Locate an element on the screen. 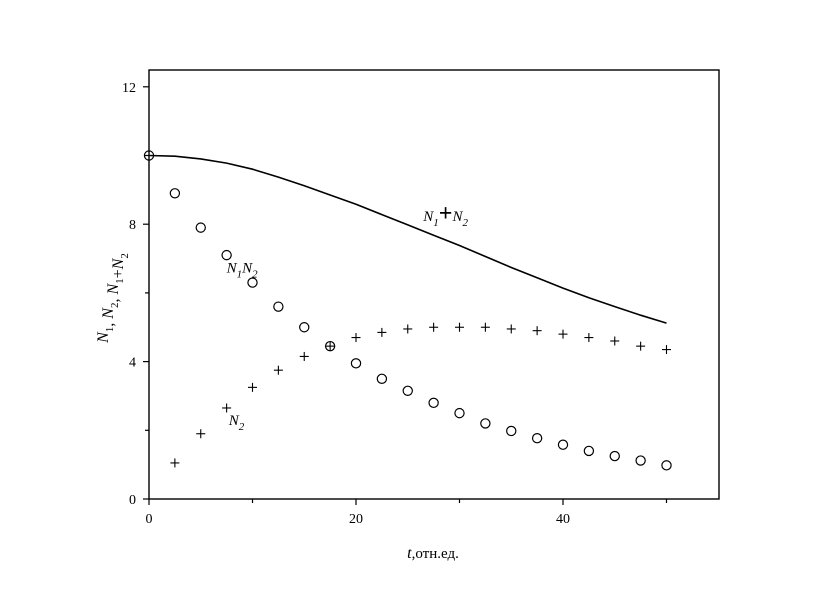  y-tick-label: 4 is located at coordinates (132, 363).